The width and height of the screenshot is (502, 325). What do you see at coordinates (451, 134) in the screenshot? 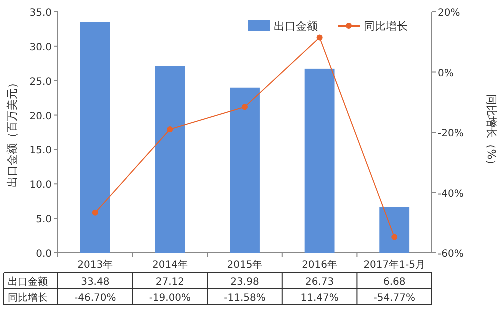
I see `y2-tick-label: -20%` at bounding box center [451, 134].